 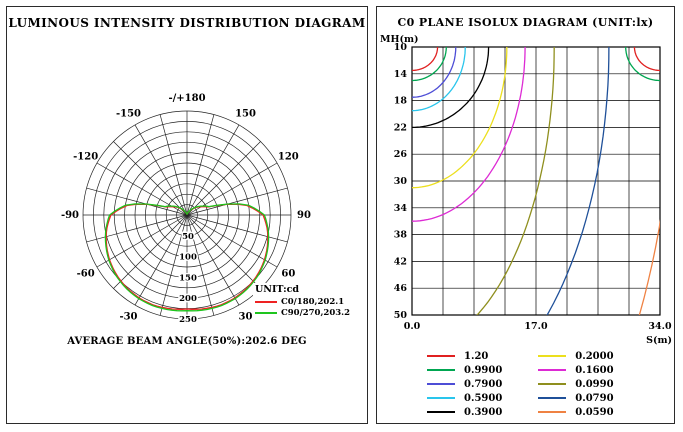 I want to click on polar-legend-item: C90/270,203.2, so click(x=302, y=312).